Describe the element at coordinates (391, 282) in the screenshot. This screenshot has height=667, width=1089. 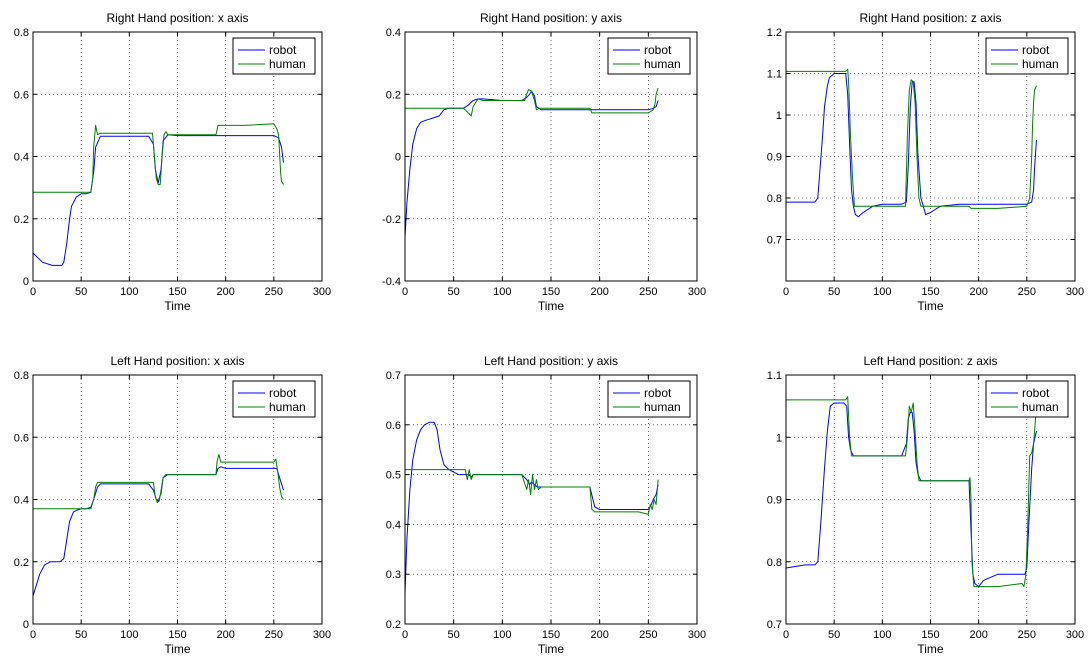
I see `y-tick-label: -0.4` at that location.